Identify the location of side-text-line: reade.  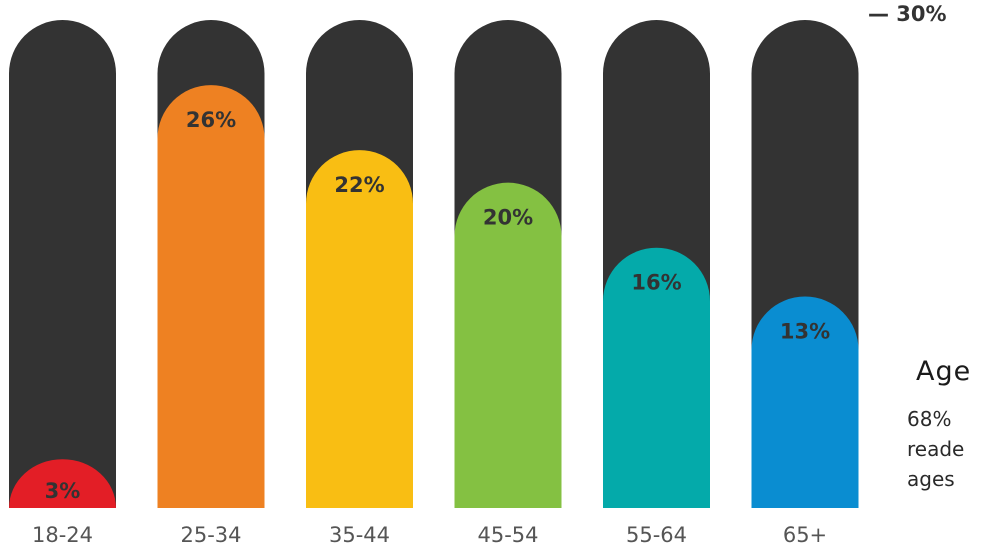
(944, 449).